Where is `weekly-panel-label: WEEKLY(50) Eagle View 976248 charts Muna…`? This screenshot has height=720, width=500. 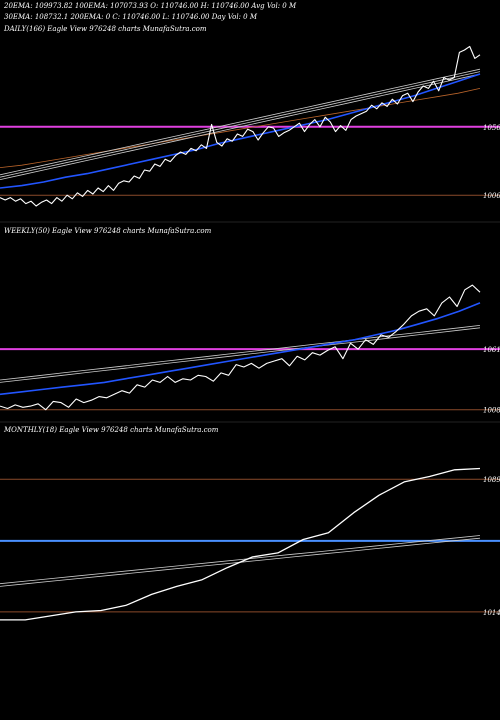
weekly-panel-label: WEEKLY(50) Eagle View 976248 charts Muna… is located at coordinates (108, 231).